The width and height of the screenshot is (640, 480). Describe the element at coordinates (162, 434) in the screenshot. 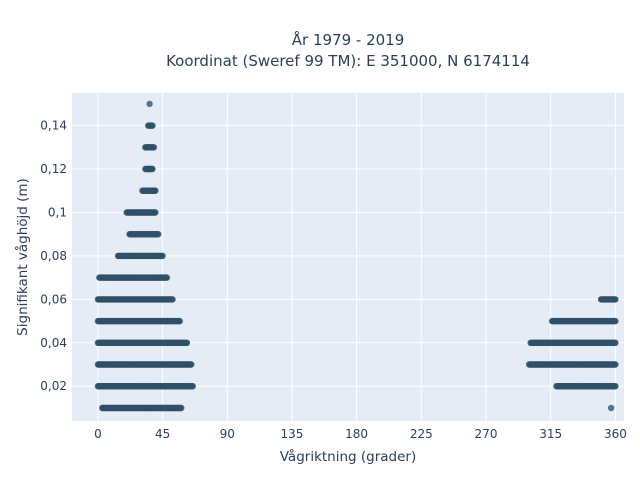

I see `x-tick-label: 45` at that location.